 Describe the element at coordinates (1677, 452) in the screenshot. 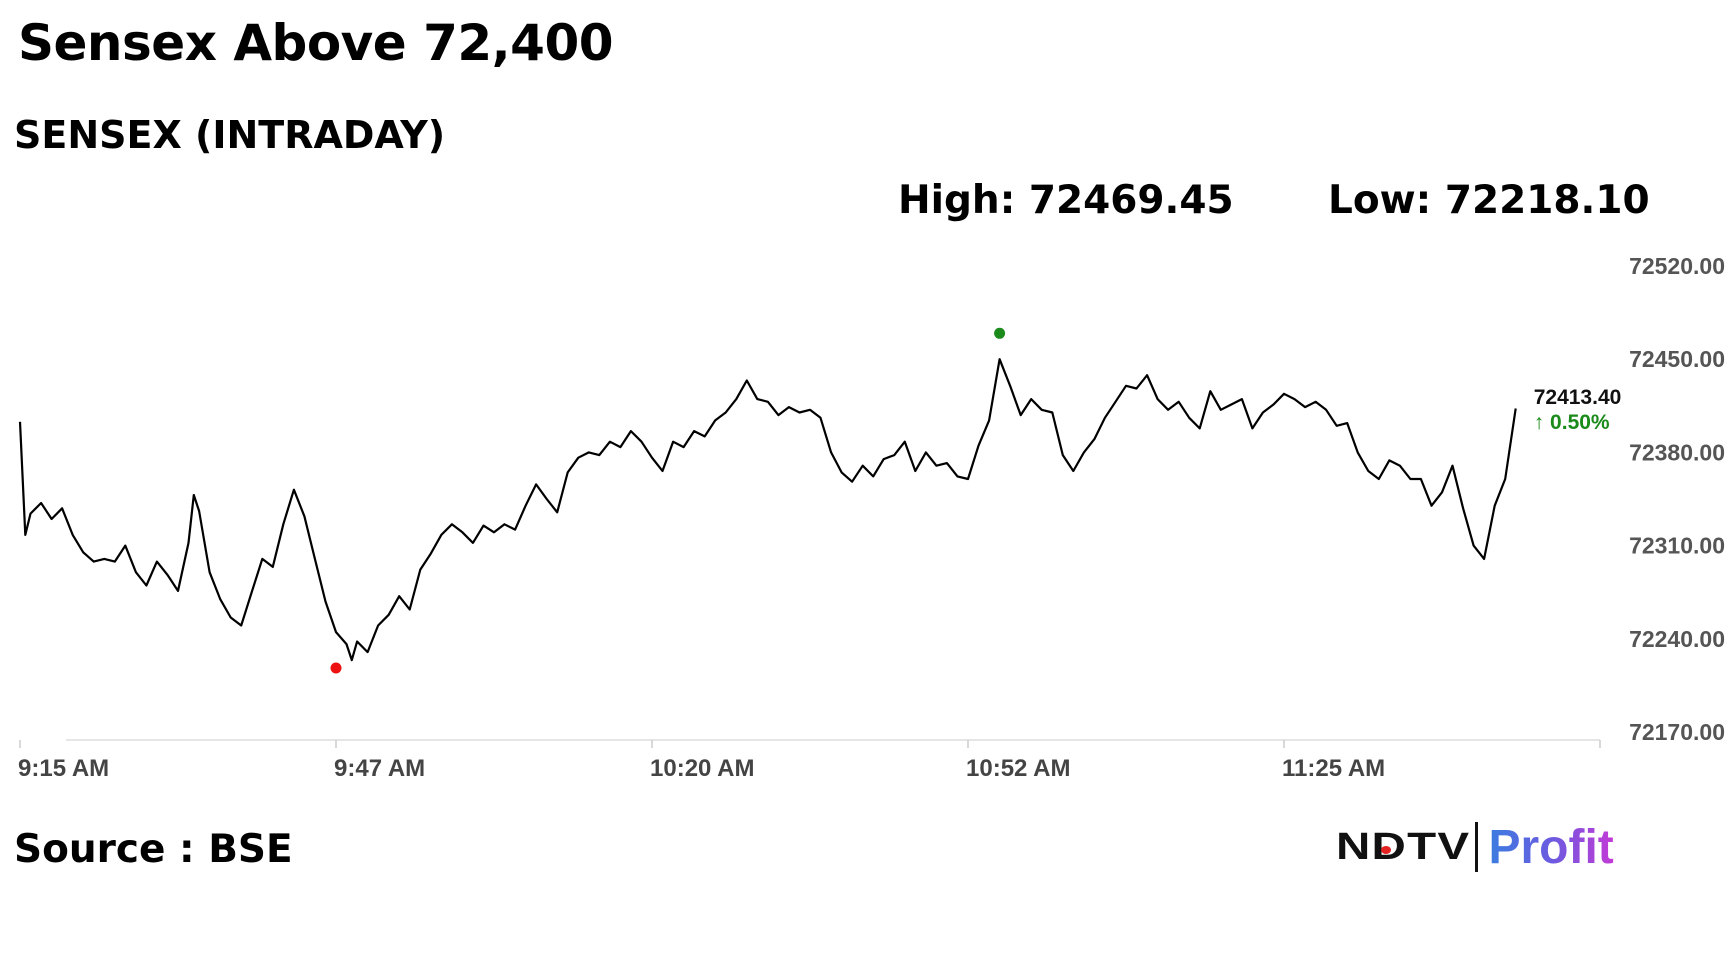

I see `y-tick-label: 72380.00` at that location.